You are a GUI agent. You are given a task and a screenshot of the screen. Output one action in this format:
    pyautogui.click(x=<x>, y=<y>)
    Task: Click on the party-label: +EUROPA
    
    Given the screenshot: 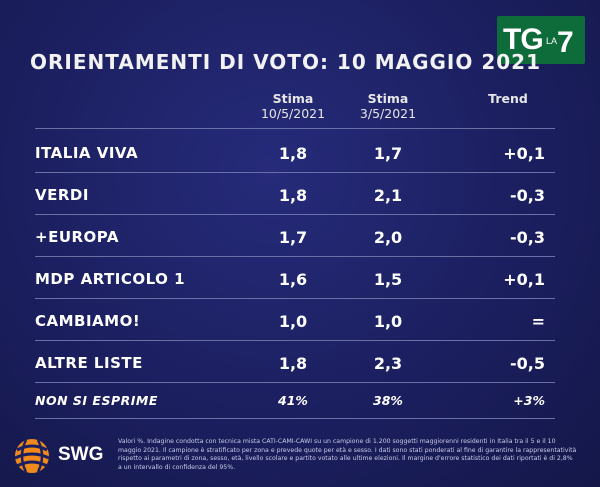 What is the action you would take?
    pyautogui.click(x=77, y=237)
    